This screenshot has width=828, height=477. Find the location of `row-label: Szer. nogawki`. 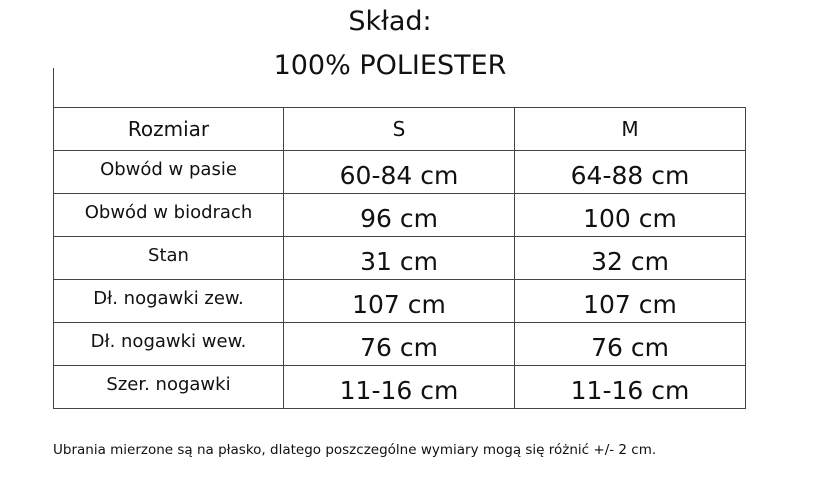

row-label: Szer. nogawki is located at coordinates (168, 387).